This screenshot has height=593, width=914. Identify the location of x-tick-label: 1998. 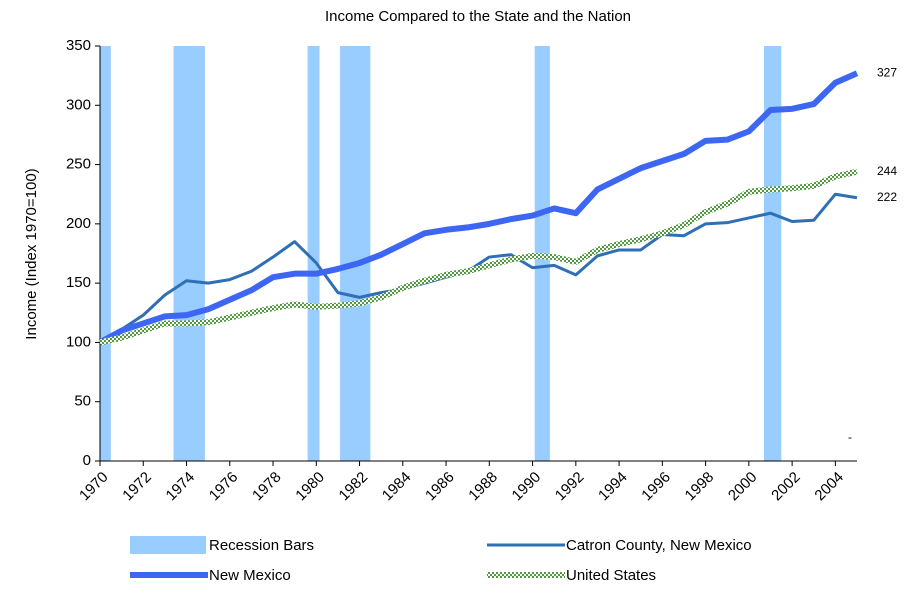
(700, 487).